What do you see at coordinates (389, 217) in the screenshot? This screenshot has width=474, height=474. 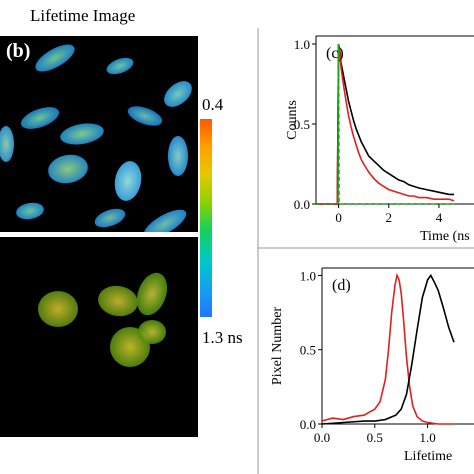 I see `x-tick-label-c: 2` at bounding box center [389, 217].